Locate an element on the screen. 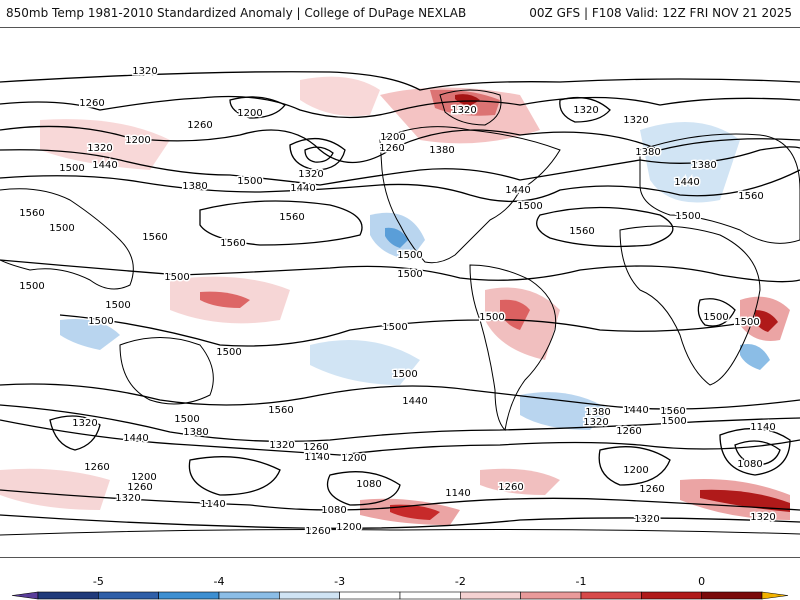 The width and height of the screenshot is (800, 600). asia-west-outline is located at coordinates (67, 239).